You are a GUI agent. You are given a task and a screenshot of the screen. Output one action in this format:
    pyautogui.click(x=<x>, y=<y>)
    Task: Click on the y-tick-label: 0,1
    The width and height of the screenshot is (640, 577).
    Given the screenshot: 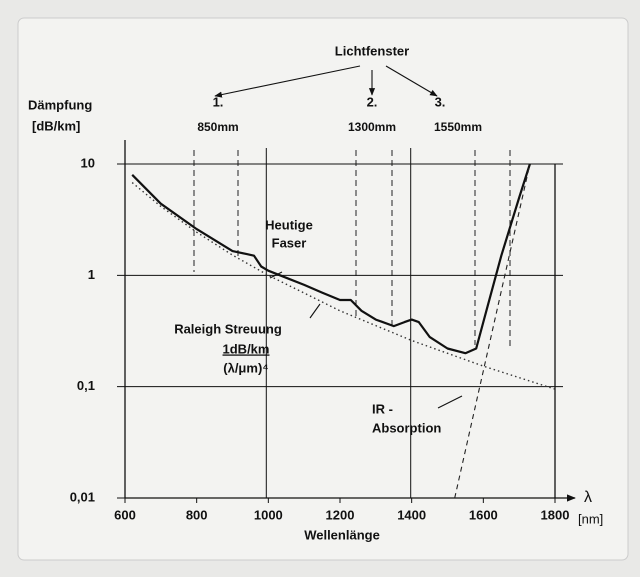 What is the action you would take?
    pyautogui.click(x=86, y=385)
    